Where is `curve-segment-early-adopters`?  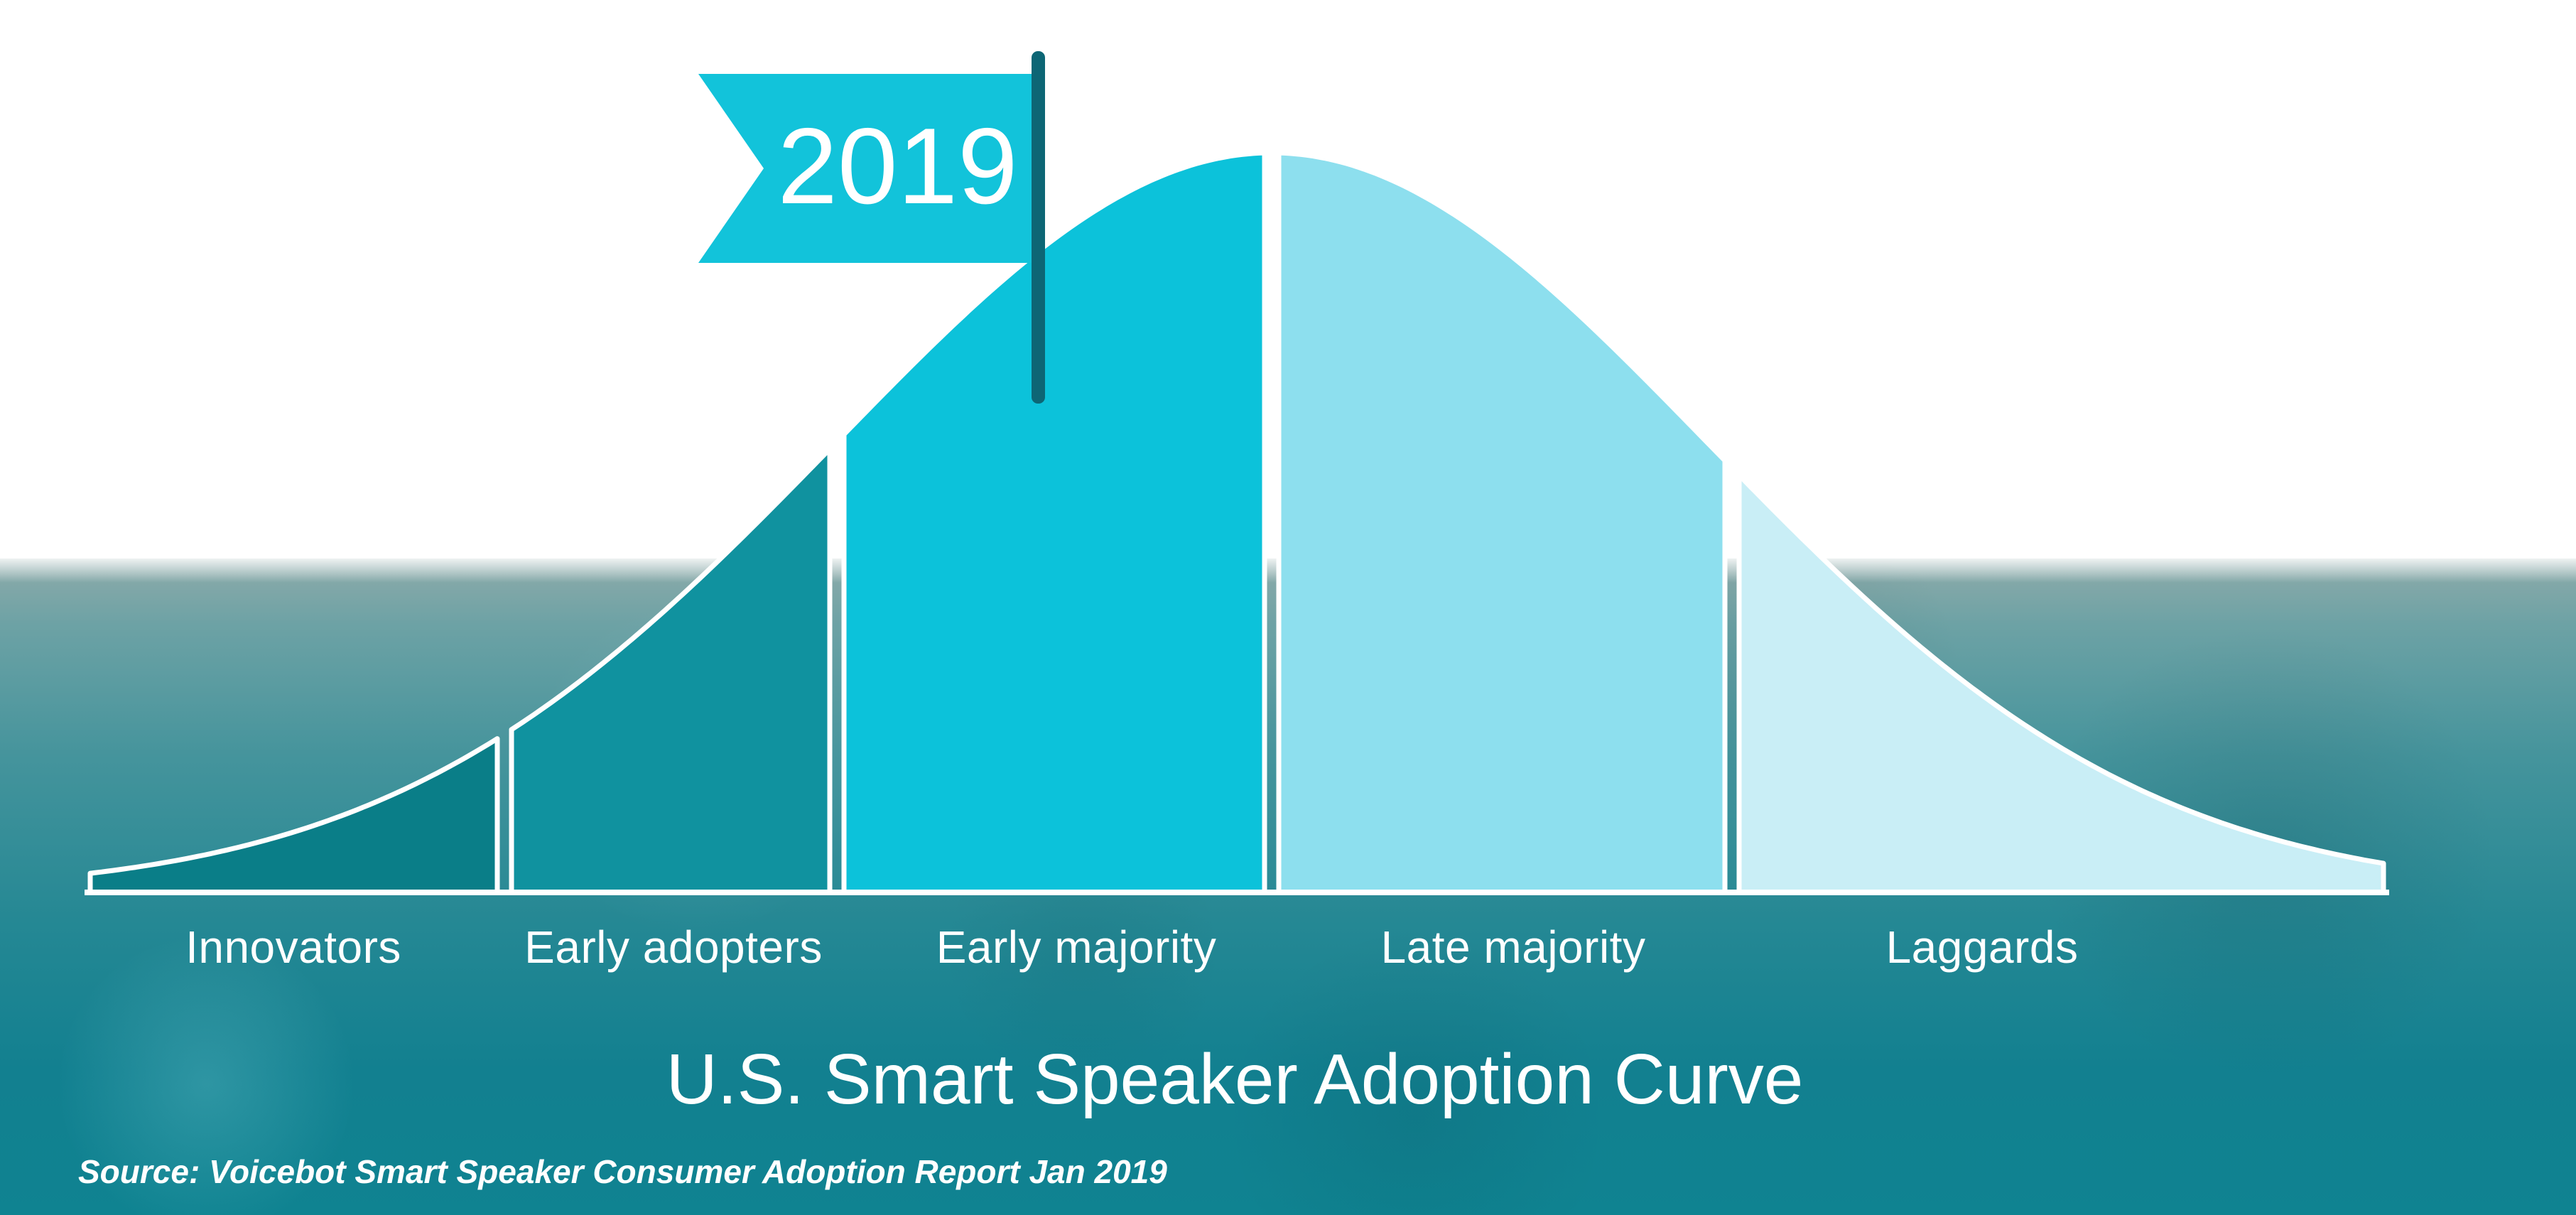
curve-segment-early-adopters is located at coordinates (671, 670).